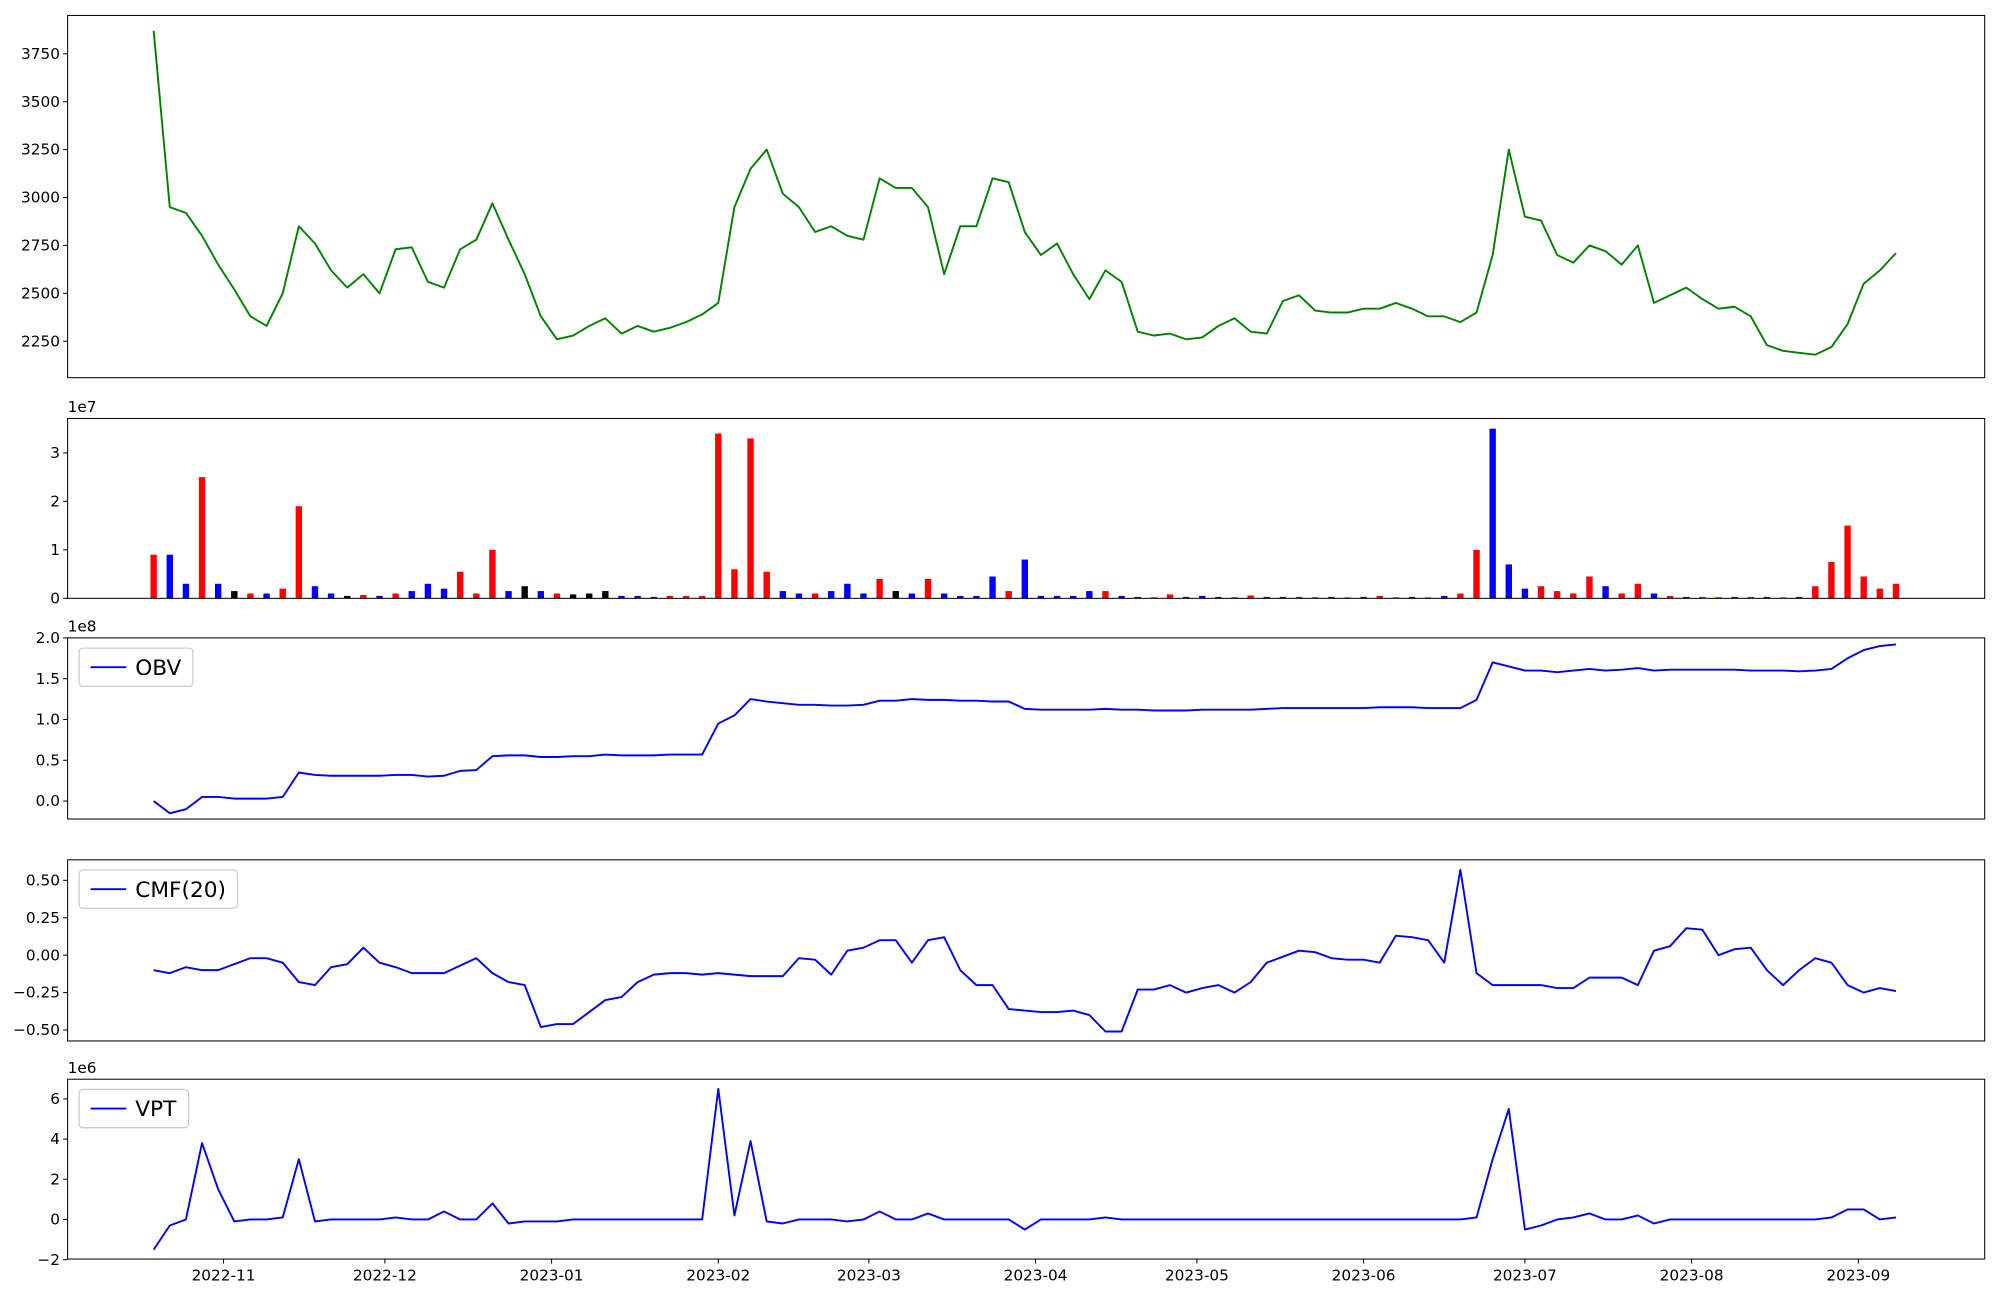  What do you see at coordinates (40, 102) in the screenshot?
I see `y-tick-label: 3500` at bounding box center [40, 102].